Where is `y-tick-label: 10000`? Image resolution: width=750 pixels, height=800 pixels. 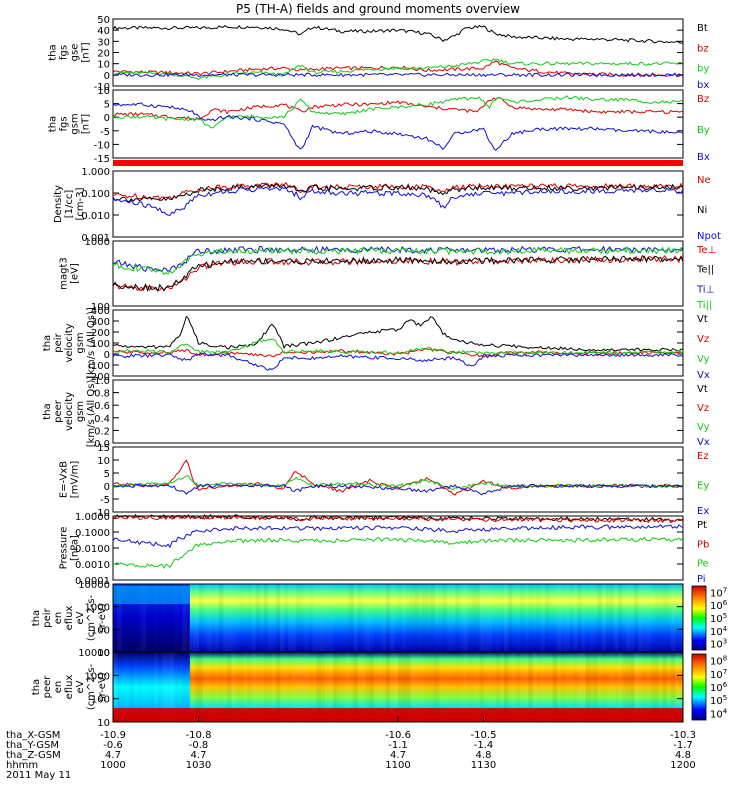 y-tick-label: 10000 is located at coordinates (94, 585).